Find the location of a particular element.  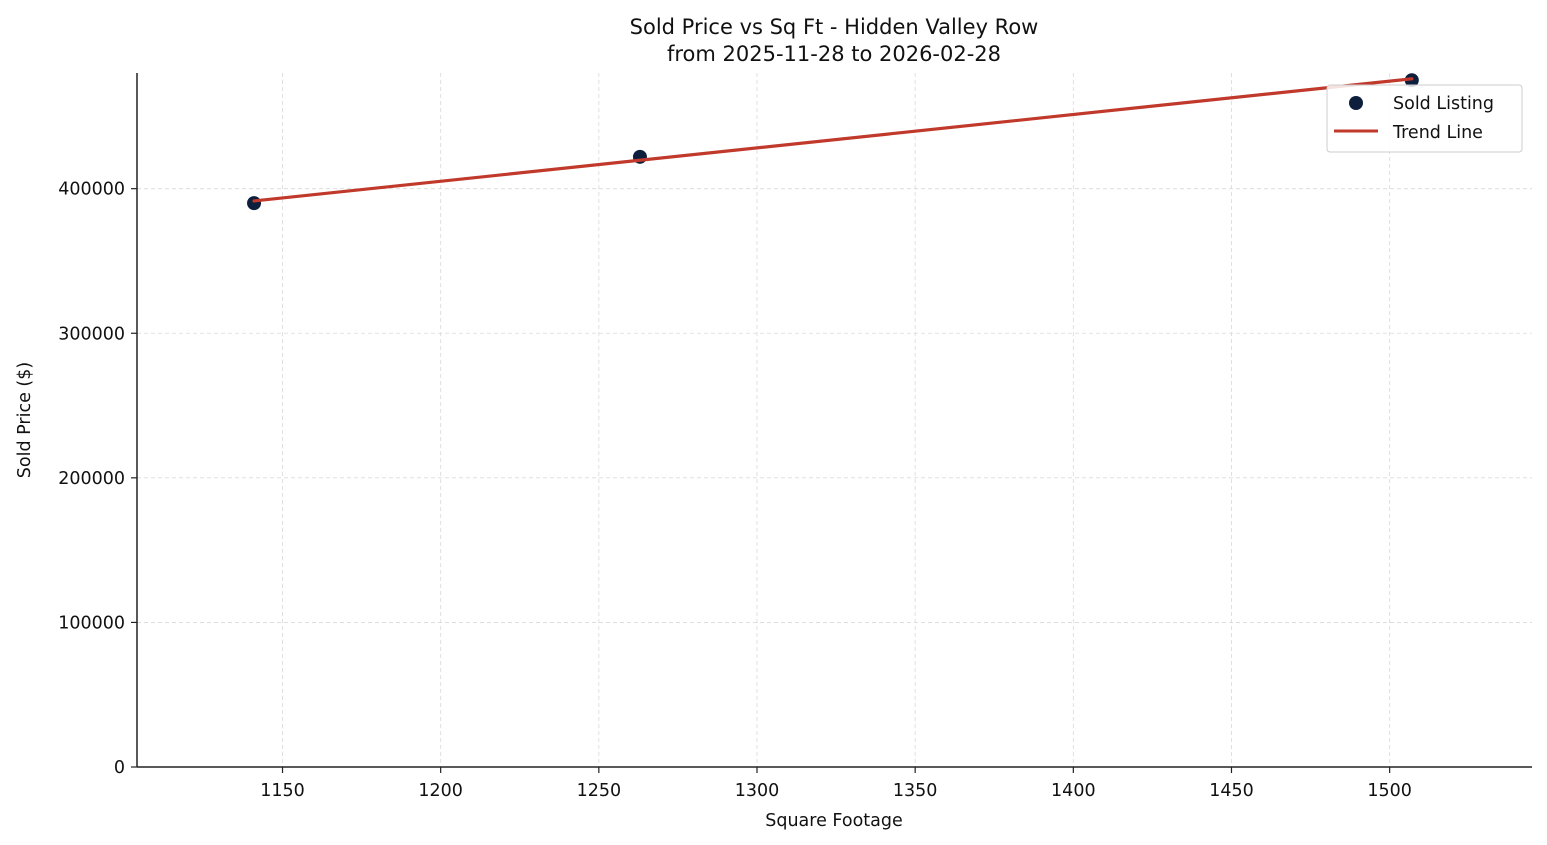

legend-label-sold-listing: Sold Listing is located at coordinates (1443, 104).